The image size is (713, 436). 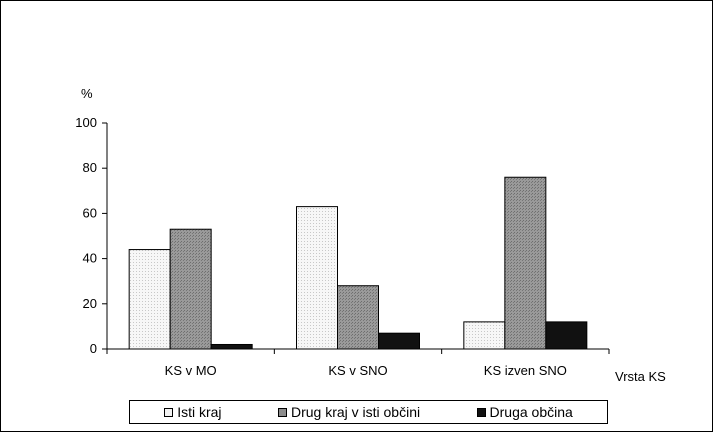 I want to click on legend-label: Isti kraj, so click(x=199, y=412).